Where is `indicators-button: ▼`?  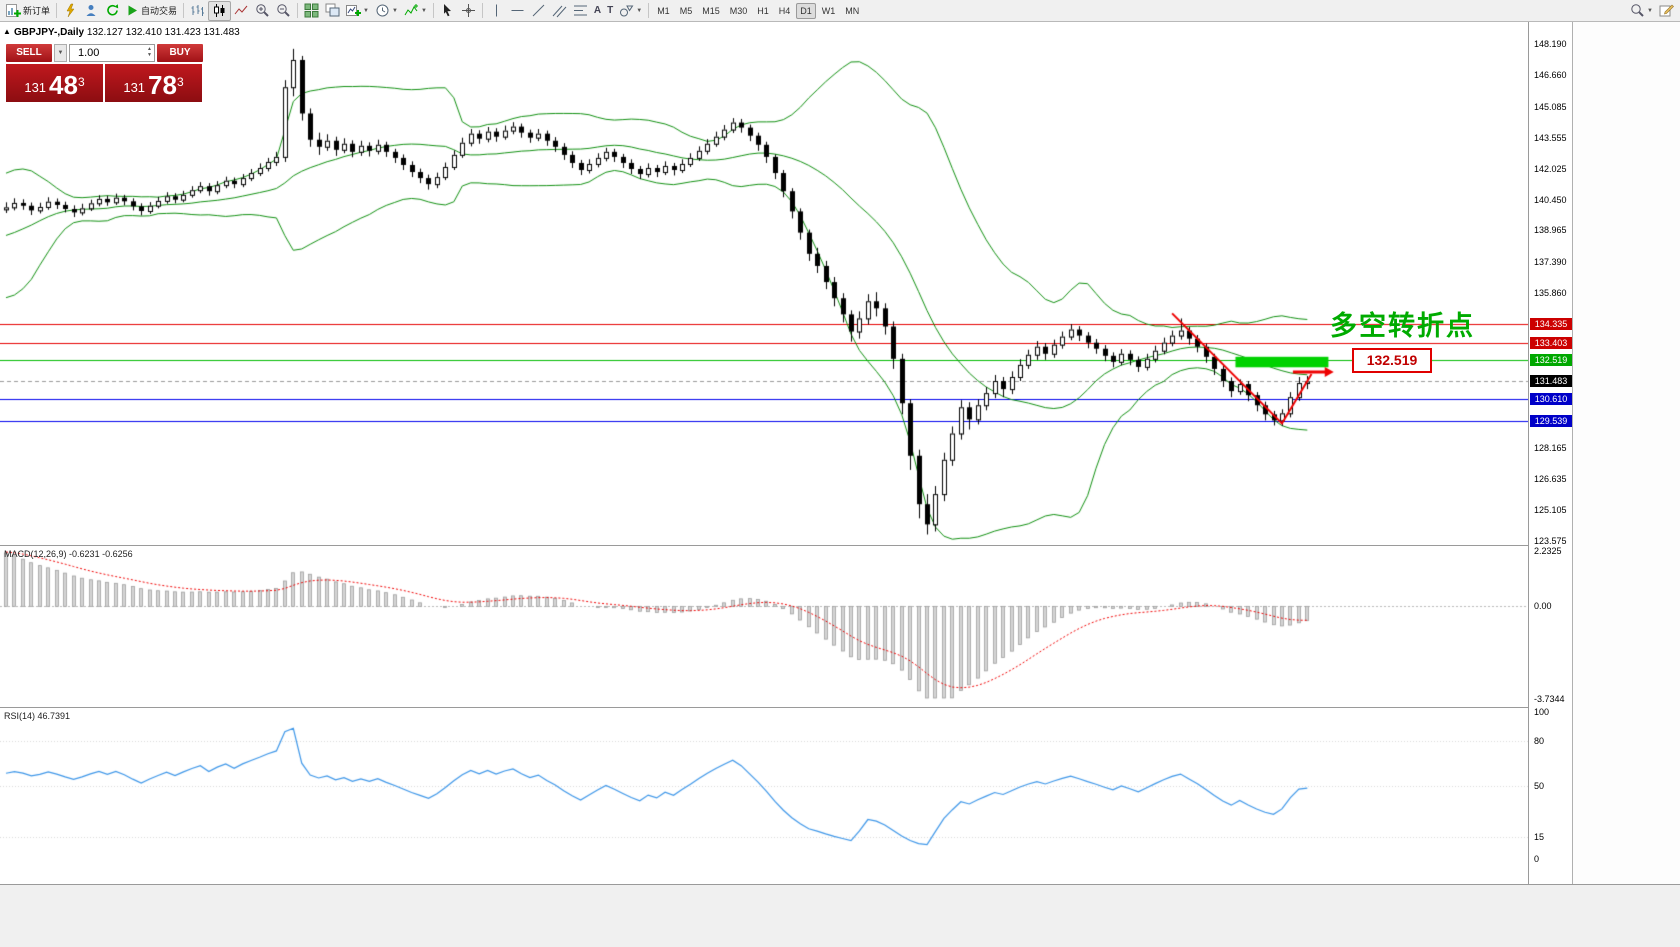 indicators-button: ▼ is located at coordinates (415, 11).